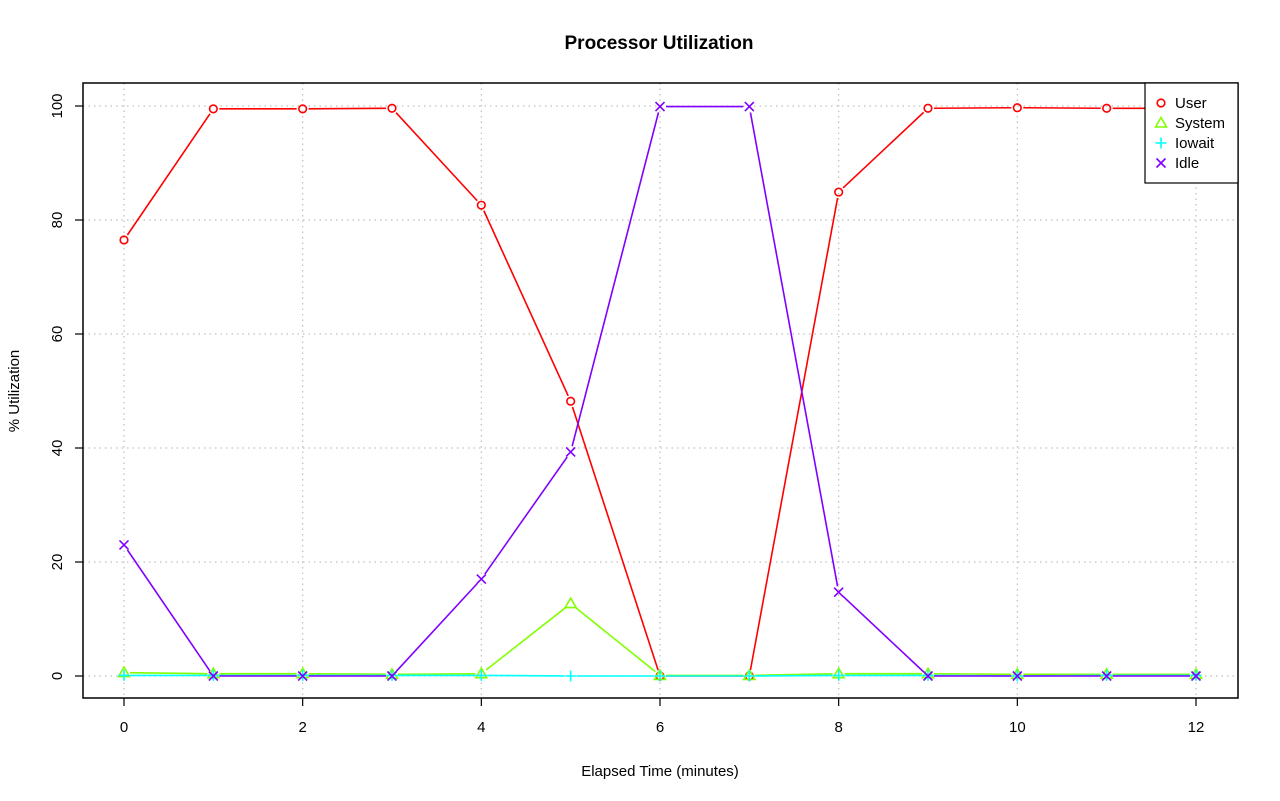 The height and width of the screenshot is (801, 1280). Describe the element at coordinates (662, 717) in the screenshot. I see `x-axis: 0 2 4 6 8 10 12` at that location.